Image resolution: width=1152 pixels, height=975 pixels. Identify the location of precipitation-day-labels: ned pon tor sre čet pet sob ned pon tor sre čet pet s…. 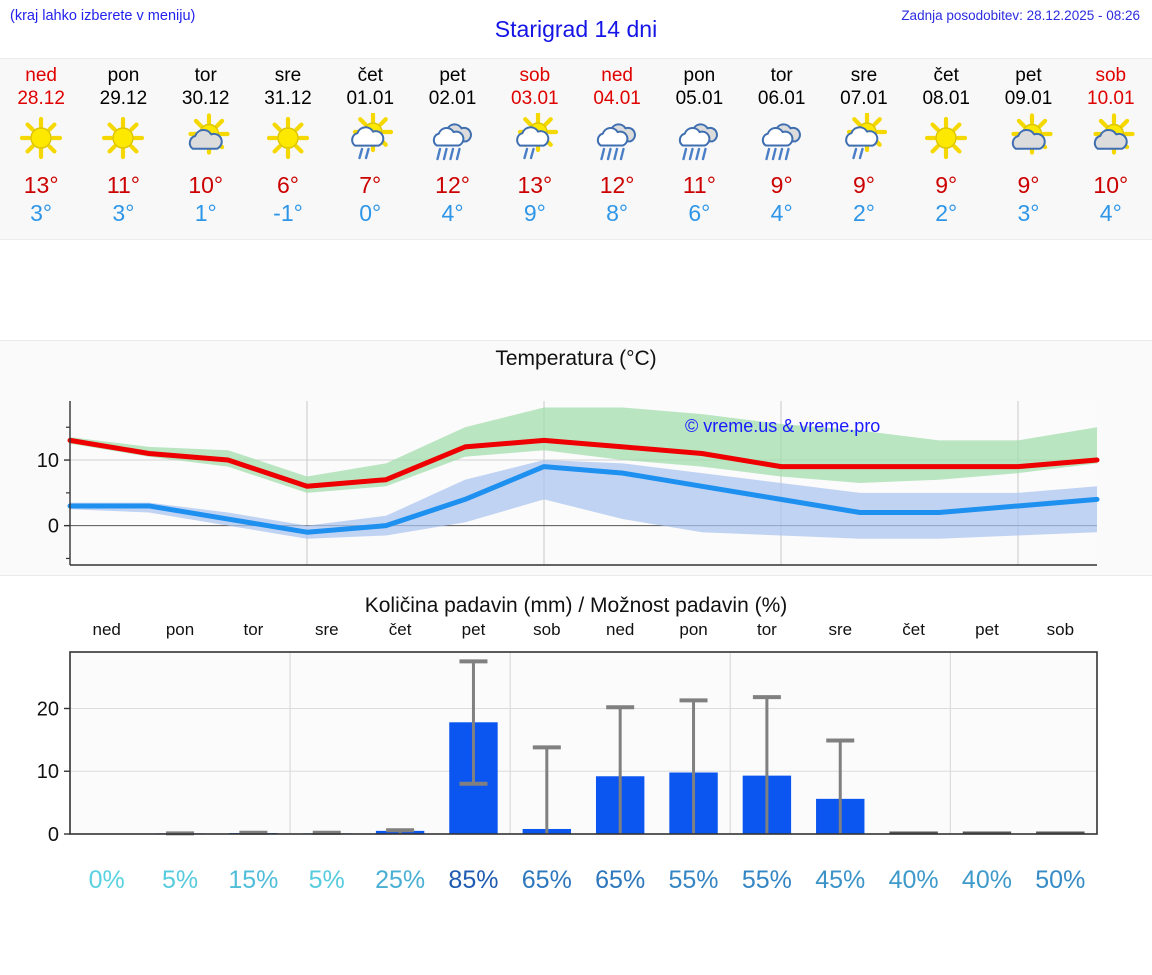
(576, 632).